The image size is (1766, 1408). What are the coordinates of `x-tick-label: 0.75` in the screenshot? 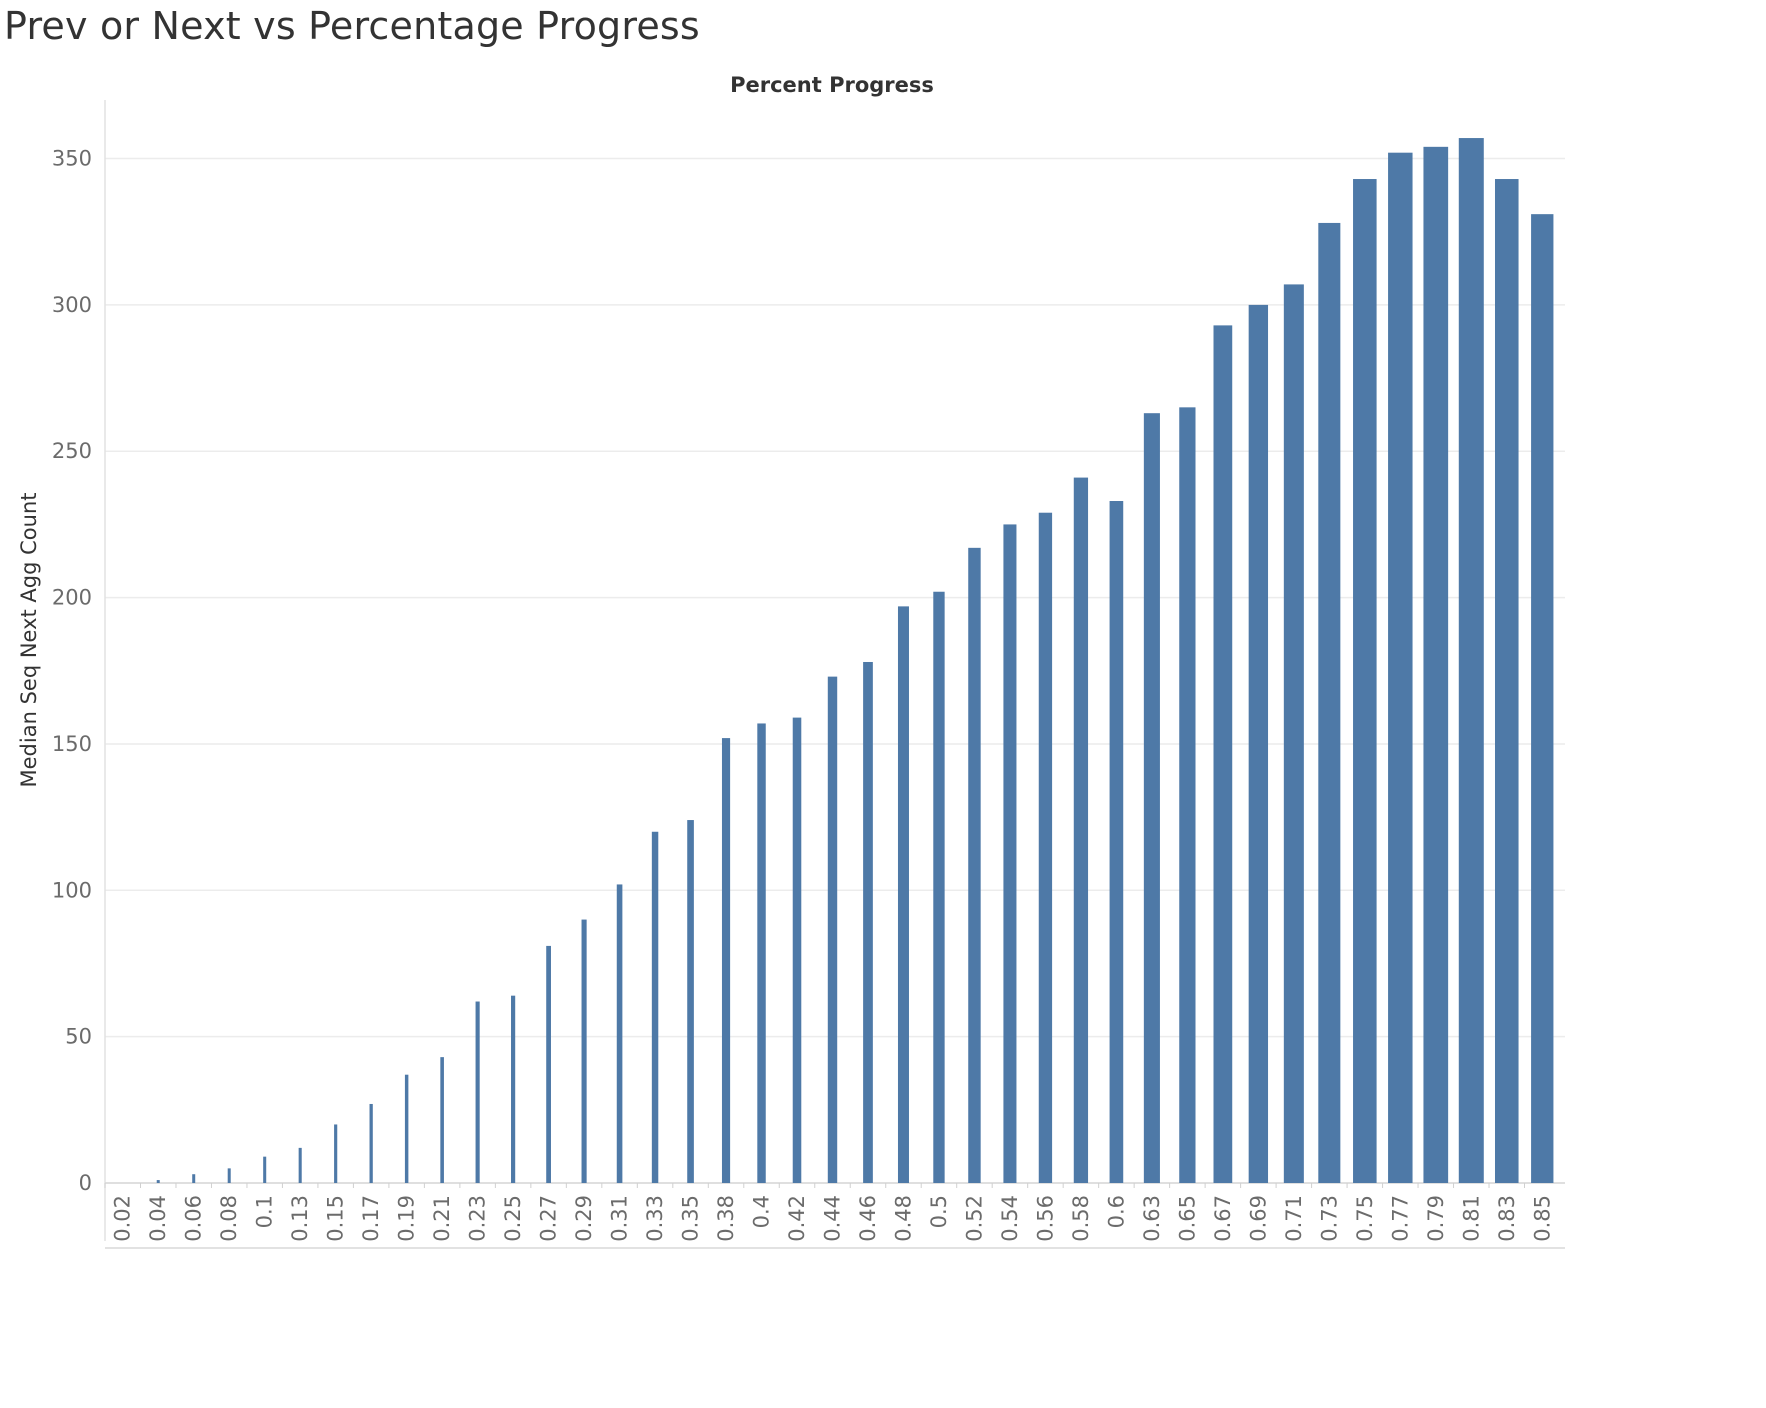 It's located at (1365, 1218).